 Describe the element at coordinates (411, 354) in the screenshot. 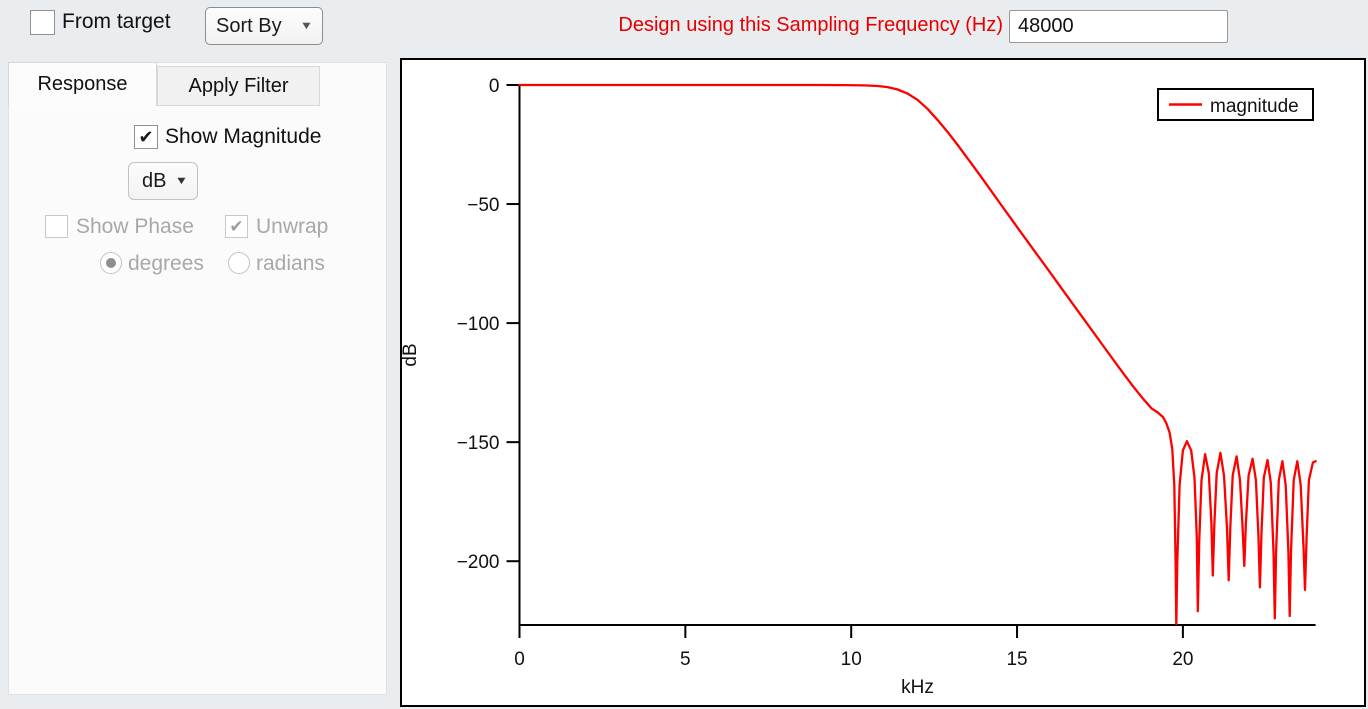

I see `y-axis-title: dB` at that location.